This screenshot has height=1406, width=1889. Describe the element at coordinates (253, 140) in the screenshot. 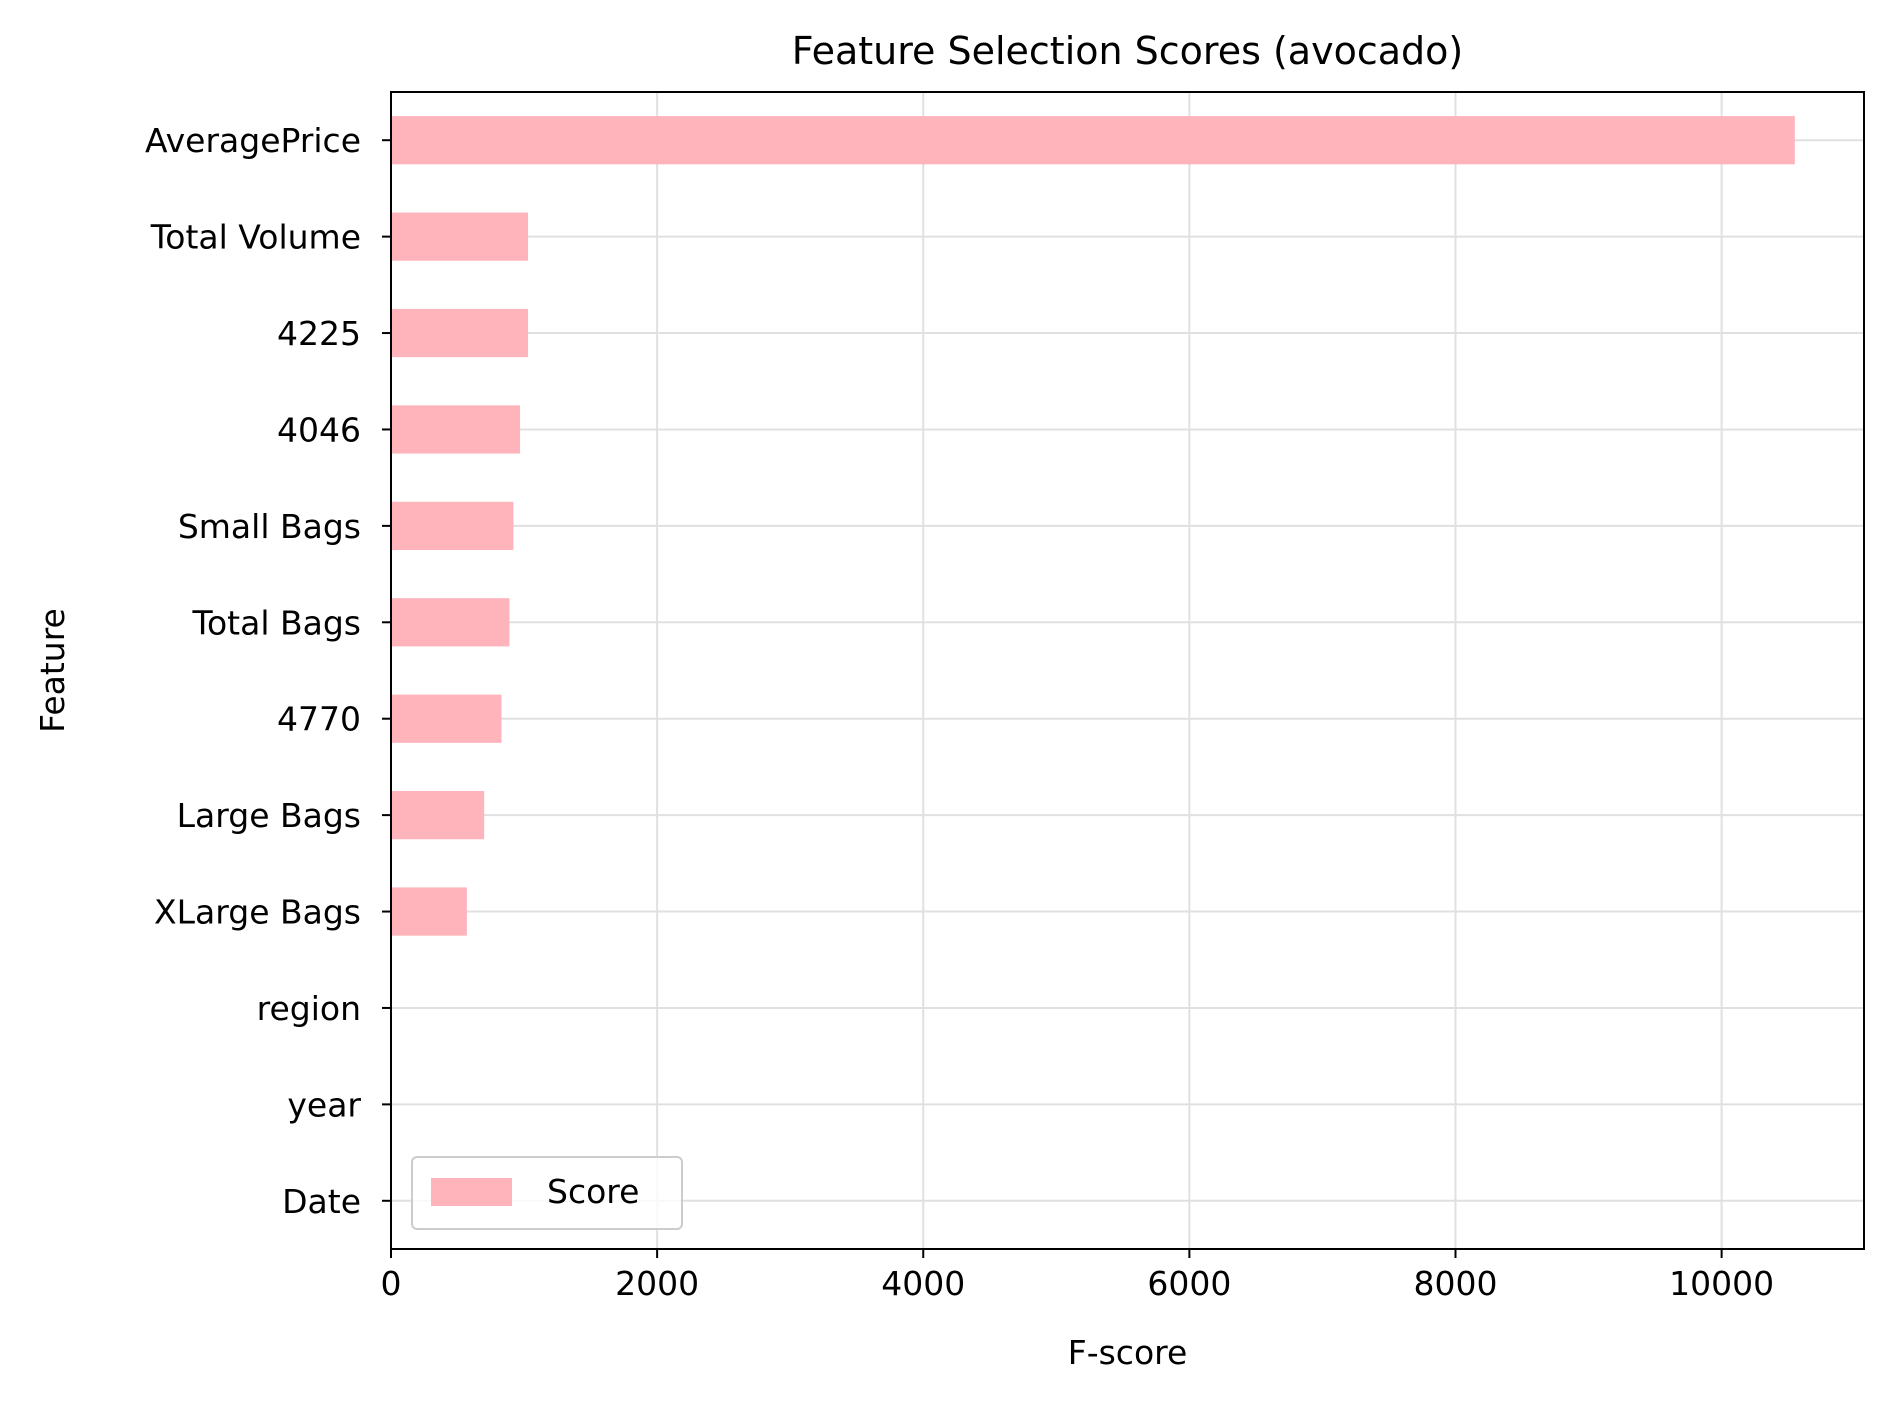

I see `y-tick-label: AveragePrice` at that location.